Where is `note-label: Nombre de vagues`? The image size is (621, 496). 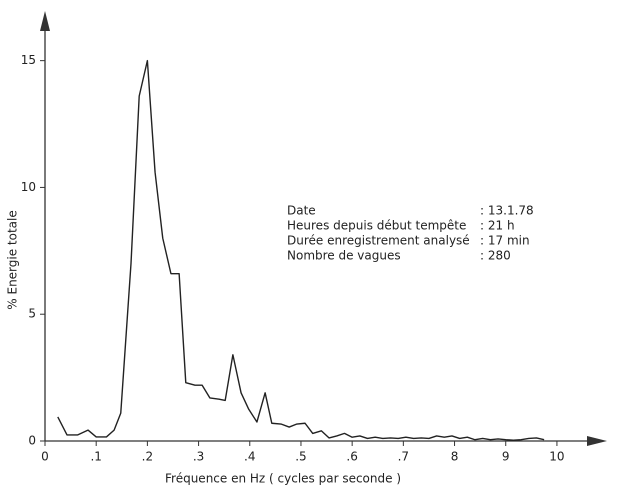 note-label: Nombre de vagues is located at coordinates (344, 256).